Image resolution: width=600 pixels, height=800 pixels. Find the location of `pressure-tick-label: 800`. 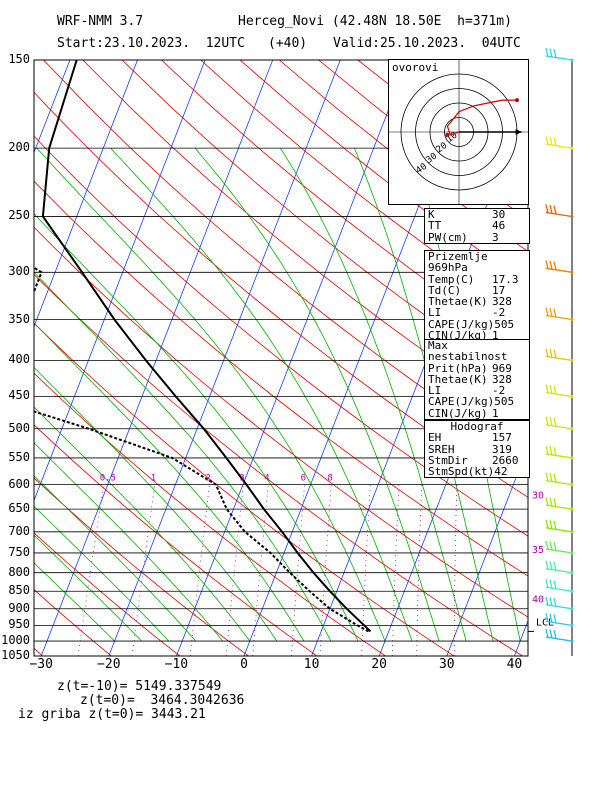

pressure-tick-label: 800 is located at coordinates (19, 571).